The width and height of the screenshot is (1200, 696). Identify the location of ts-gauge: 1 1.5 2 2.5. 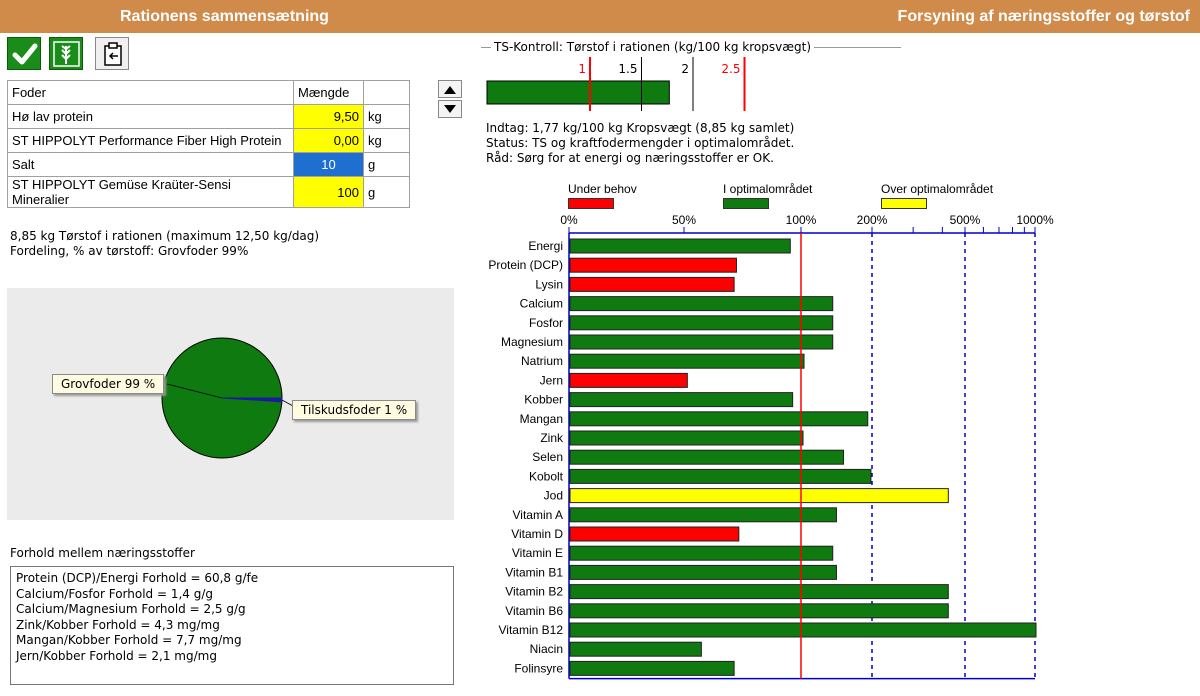
(616, 84).